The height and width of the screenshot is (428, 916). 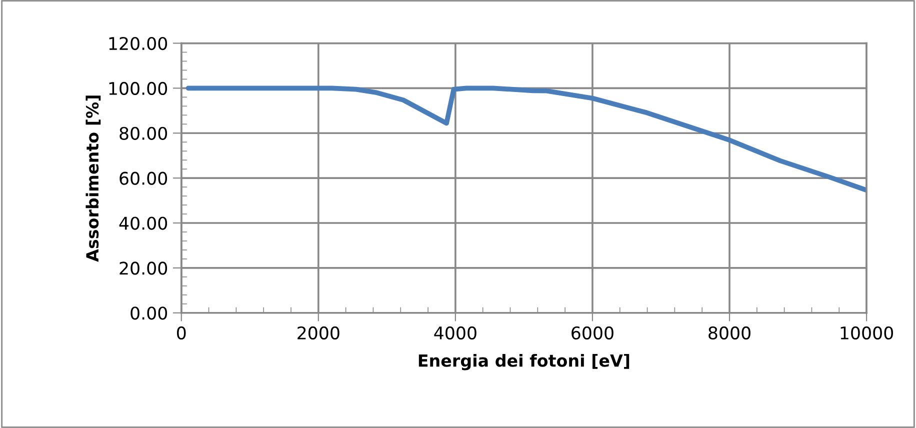 I want to click on y-tick-label: 60.00, so click(x=144, y=178).